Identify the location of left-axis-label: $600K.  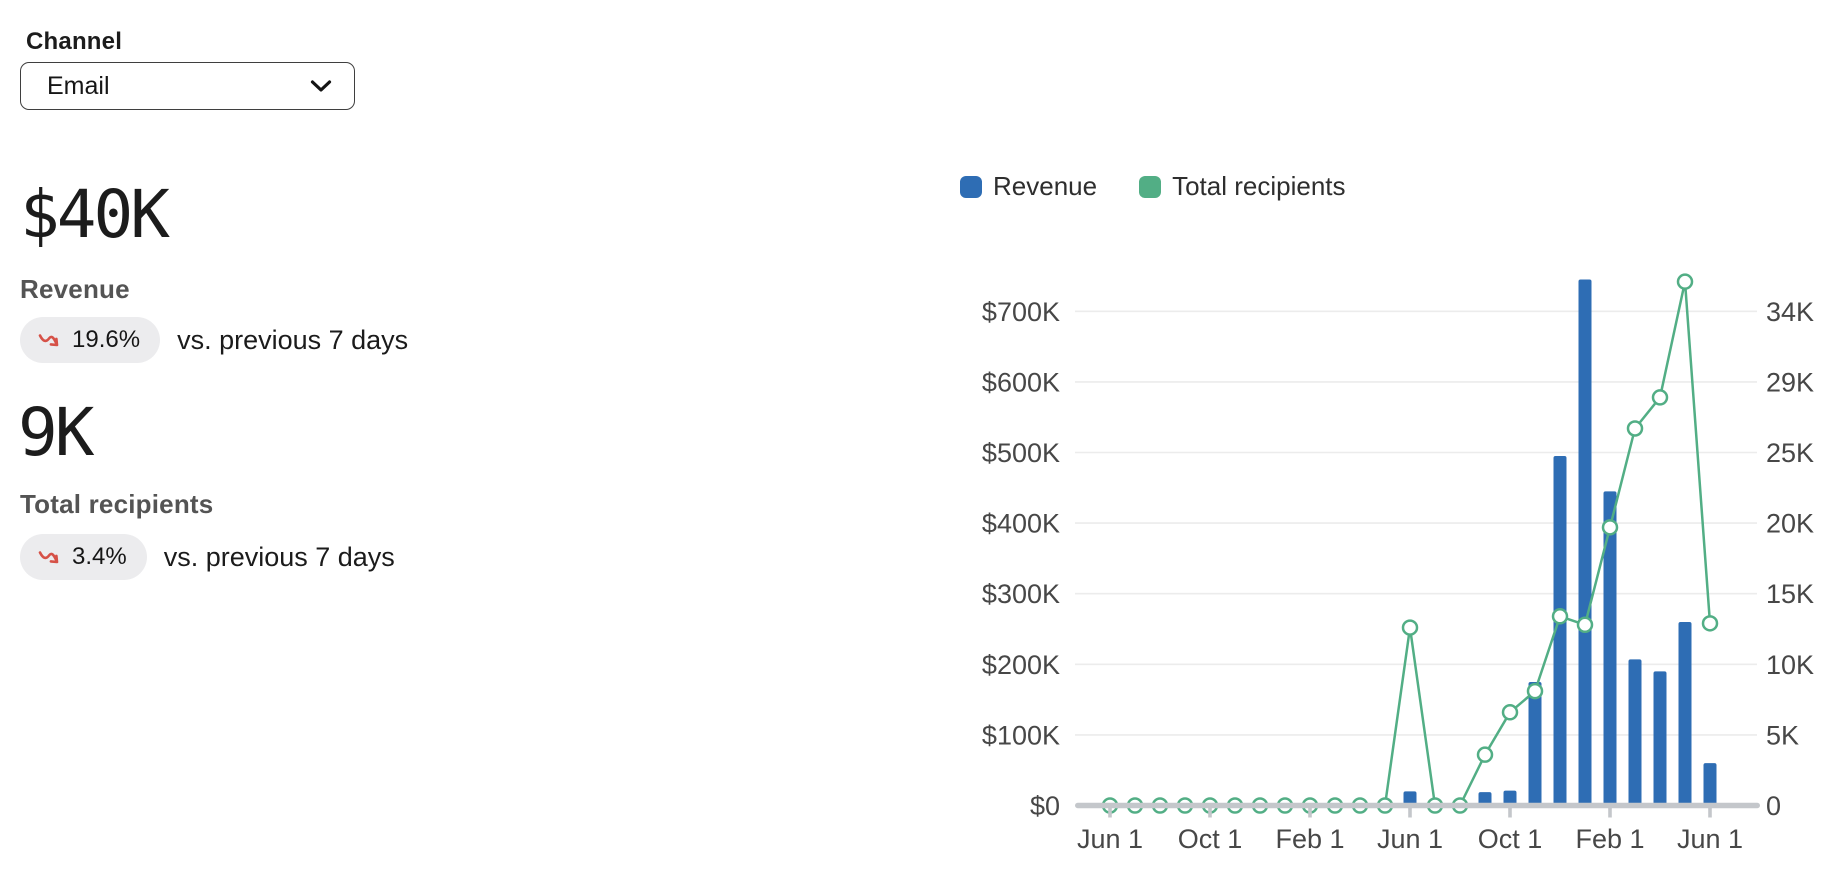
(1021, 382).